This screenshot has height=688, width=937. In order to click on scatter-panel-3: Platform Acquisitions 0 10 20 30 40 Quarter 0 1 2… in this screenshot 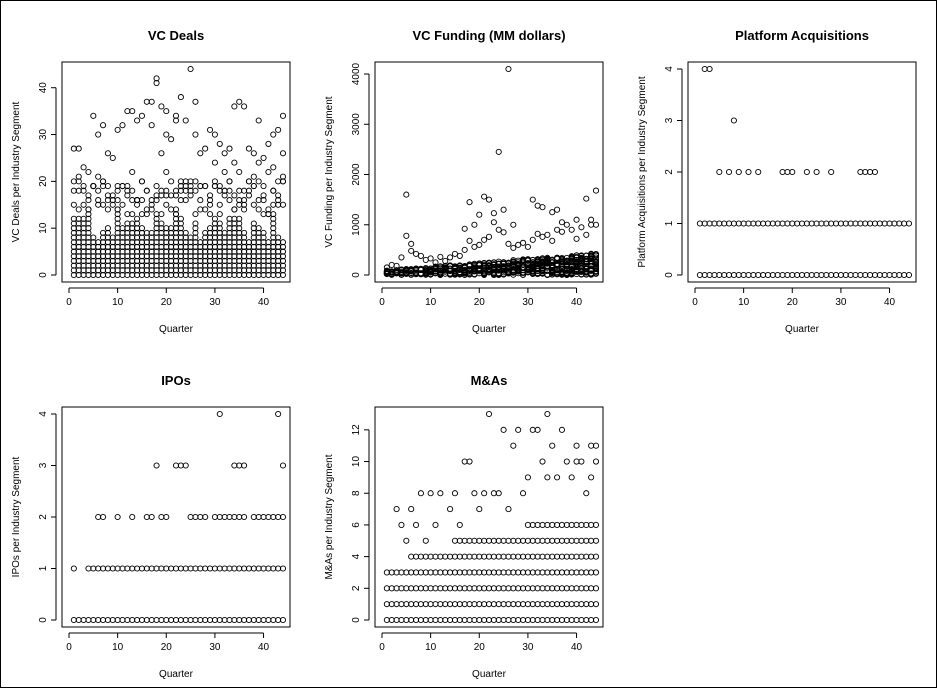, I will do `click(777, 181)`.